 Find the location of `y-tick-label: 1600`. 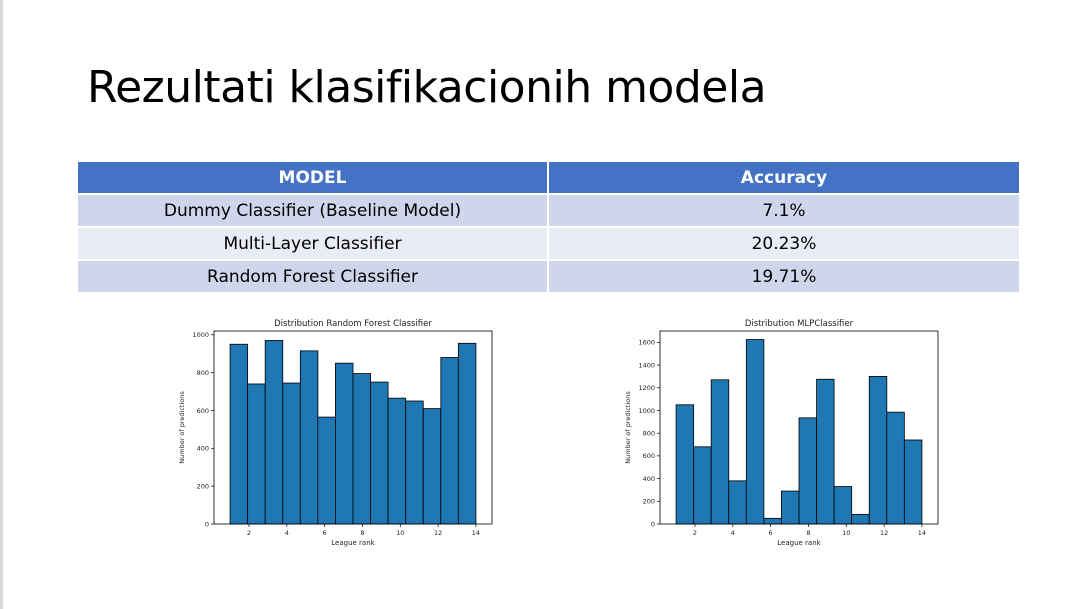

y-tick-label: 1600 is located at coordinates (646, 343).